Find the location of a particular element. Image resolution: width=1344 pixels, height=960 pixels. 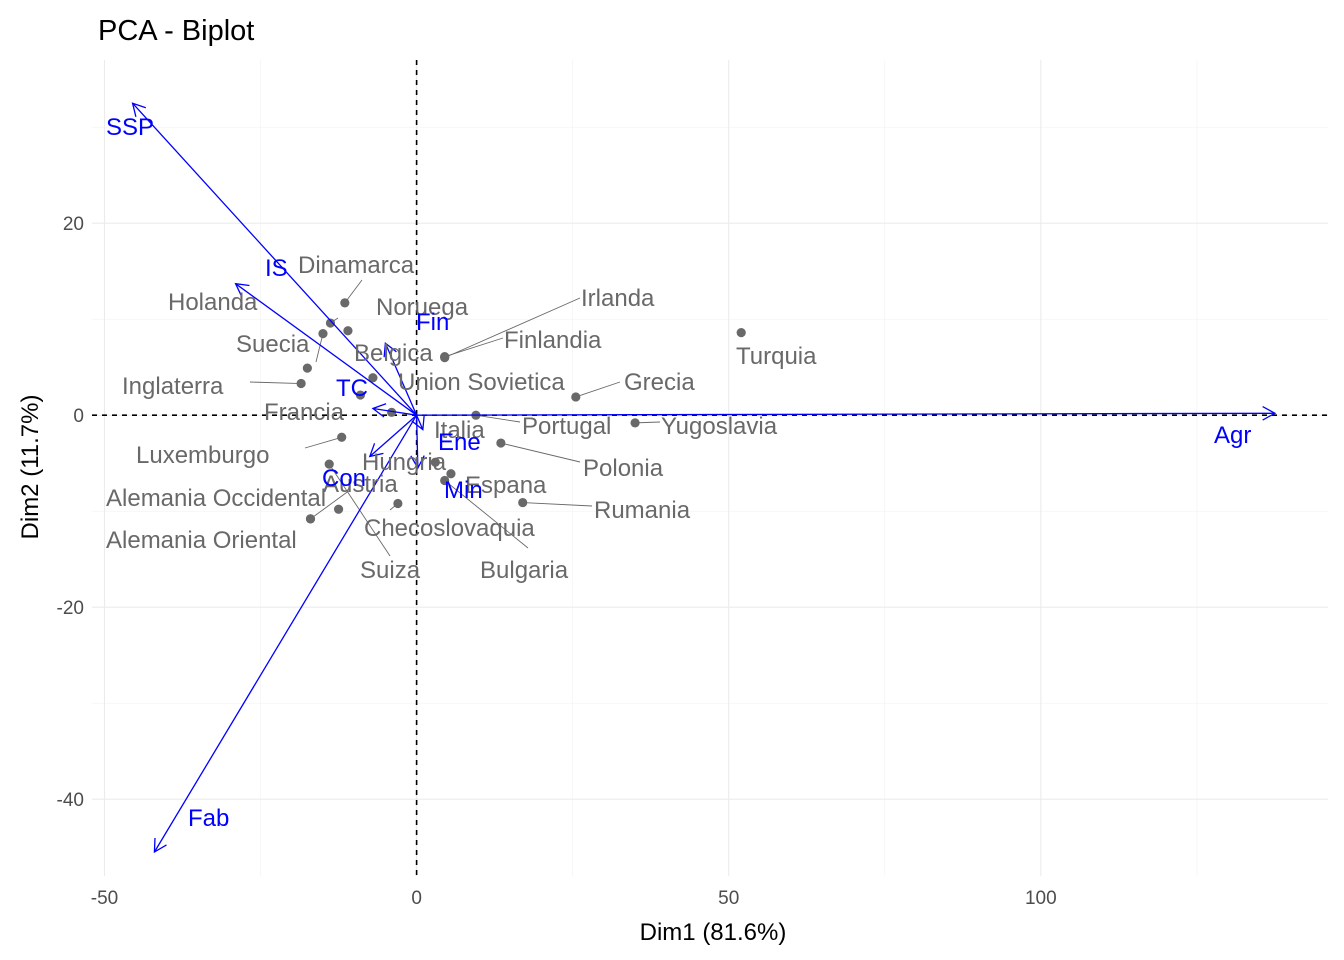

arrow-head-is is located at coordinates (242, 289).